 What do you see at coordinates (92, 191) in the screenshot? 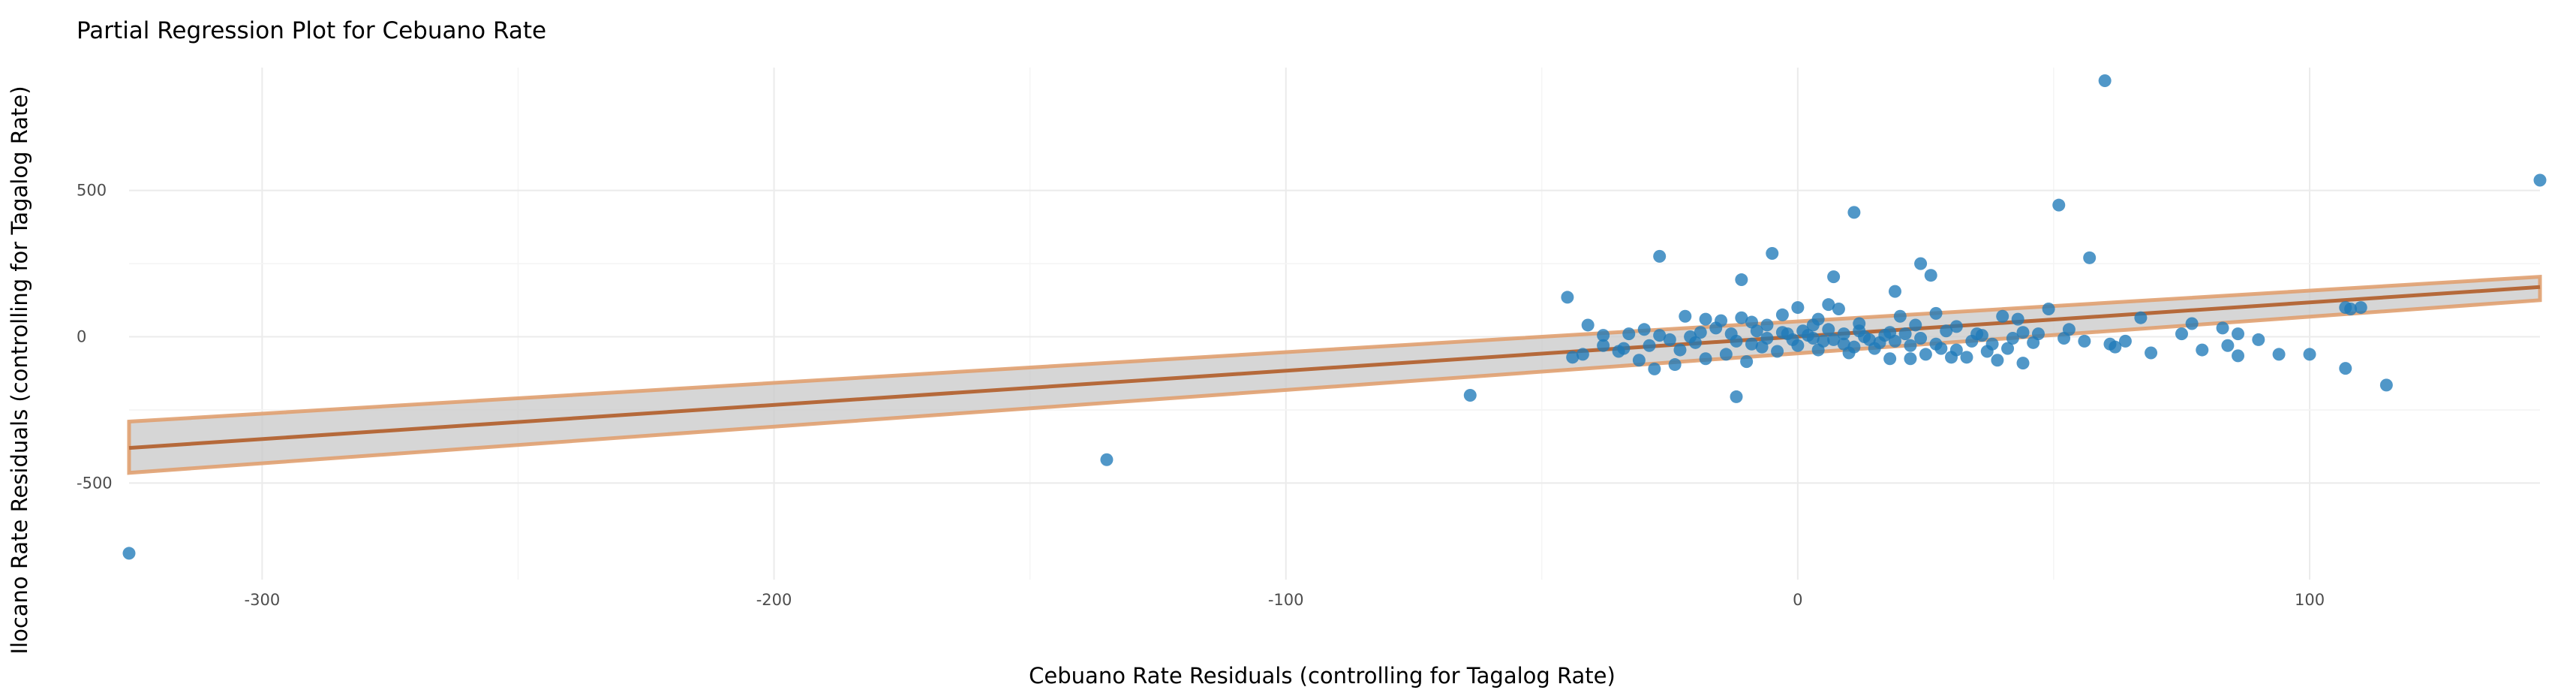
I see `y-tick-label: 500` at bounding box center [92, 191].